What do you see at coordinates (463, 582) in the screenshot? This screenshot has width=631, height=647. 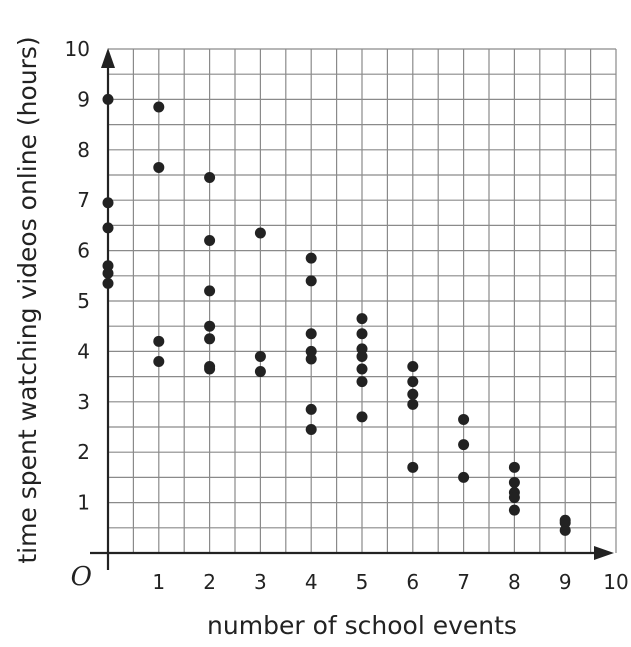 I see `x-tick-label: 7` at bounding box center [463, 582].